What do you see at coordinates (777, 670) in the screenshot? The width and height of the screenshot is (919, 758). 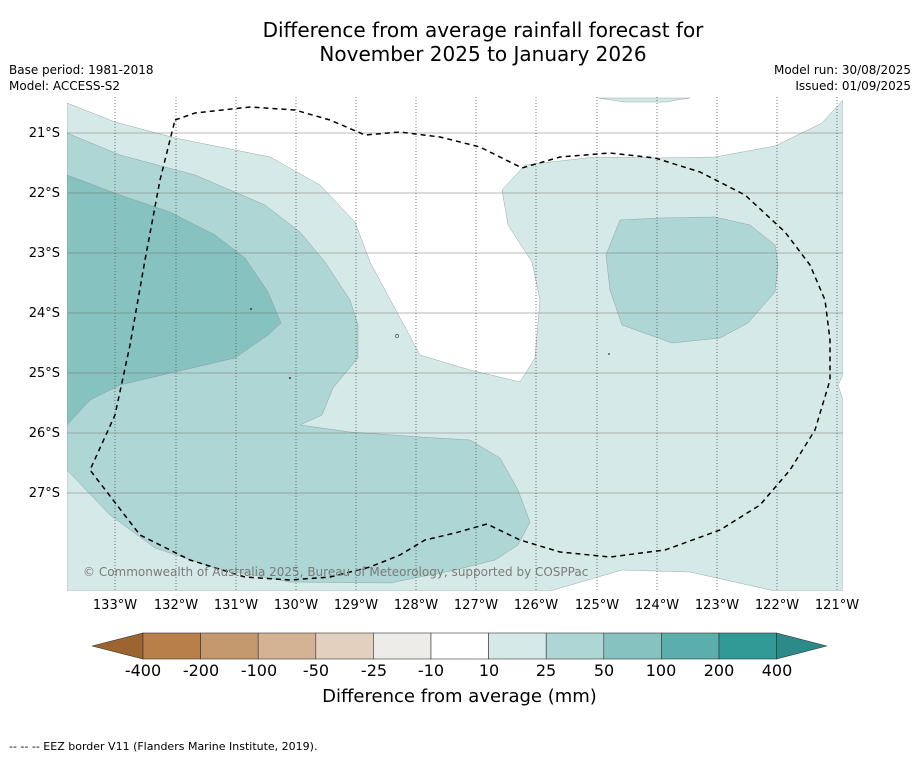 I see `colorbar-tick-label: 400` at bounding box center [777, 670].